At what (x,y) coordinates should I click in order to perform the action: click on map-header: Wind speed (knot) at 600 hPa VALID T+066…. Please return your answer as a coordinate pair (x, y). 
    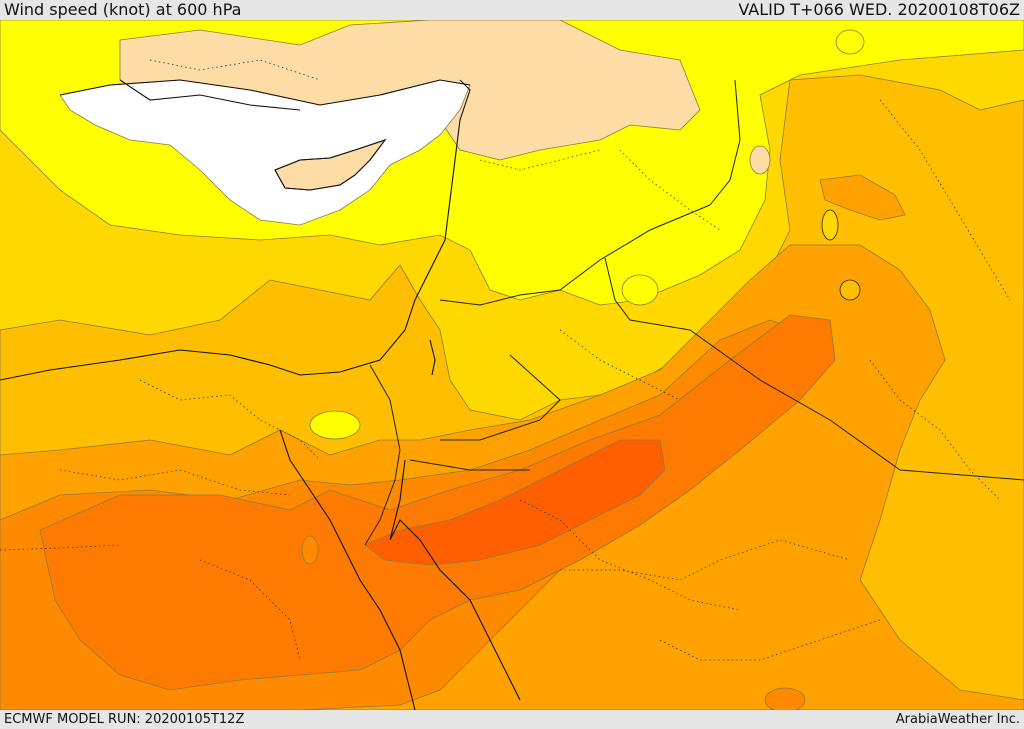
    Looking at the image, I should click on (512, 10).